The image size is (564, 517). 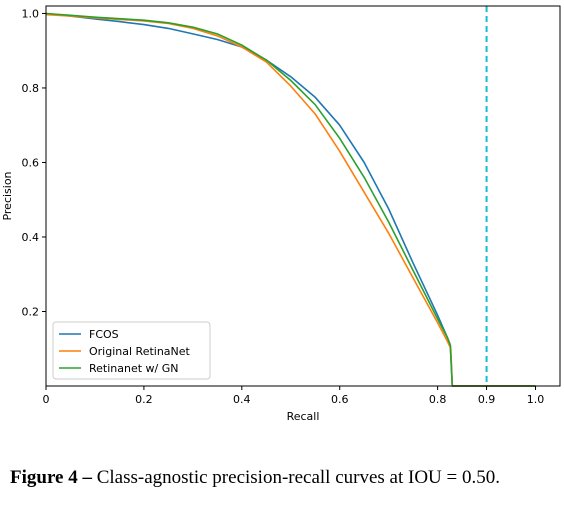 What do you see at coordinates (140, 351) in the screenshot?
I see `legend-label-2: Original RetinaNet` at bounding box center [140, 351].